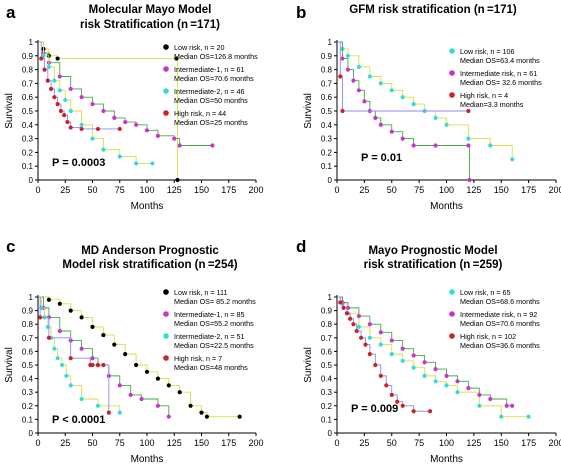 Image resolution: width=561 pixels, height=468 pixels. I want to click on legend-entry-text: High risk, n = 44, so click(200, 113).